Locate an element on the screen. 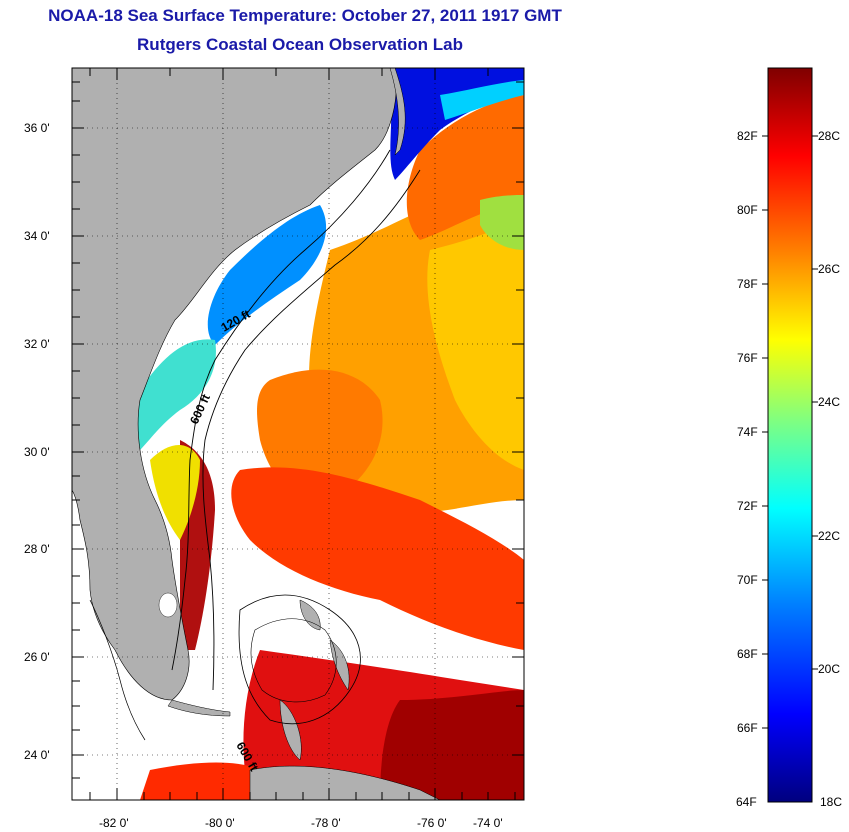 This screenshot has width=849, height=832. lon-label: -82 0' is located at coordinates (114, 823).